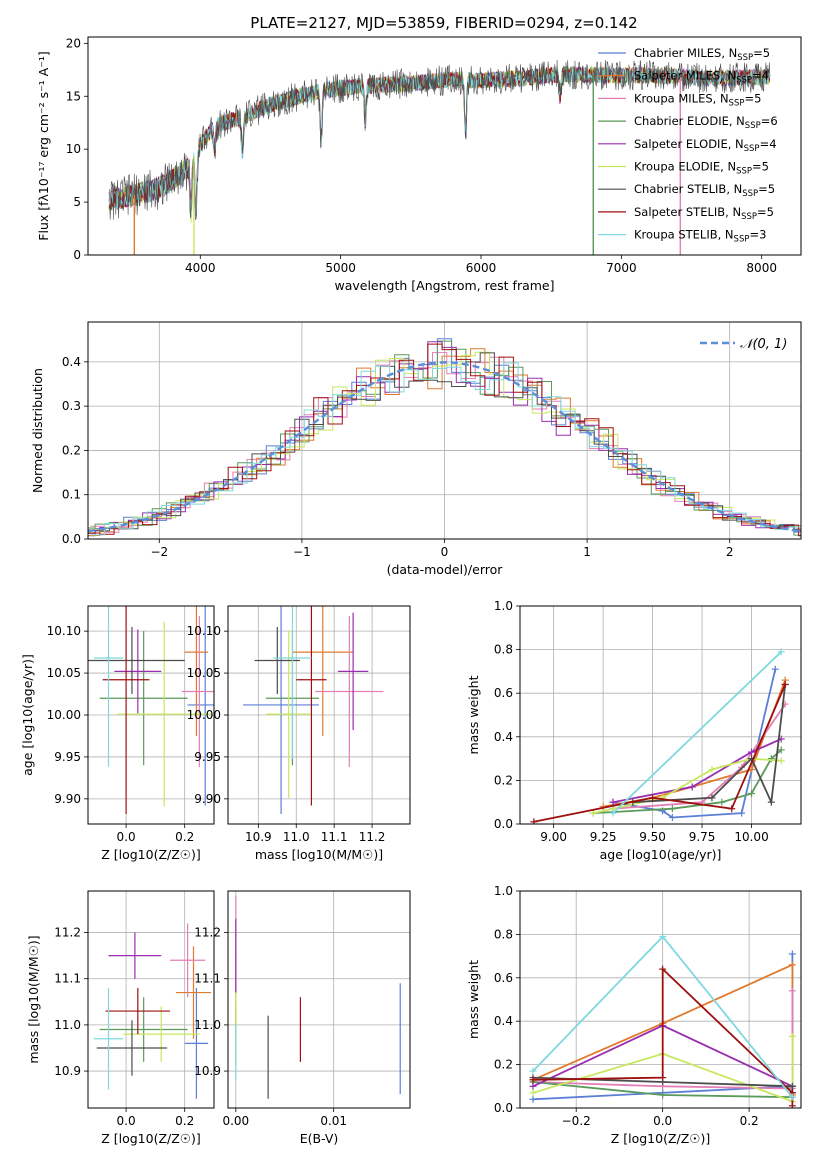 This screenshot has width=819, height=1170. What do you see at coordinates (768, 144) in the screenshot?
I see `legend-nssp: =4` at bounding box center [768, 144].